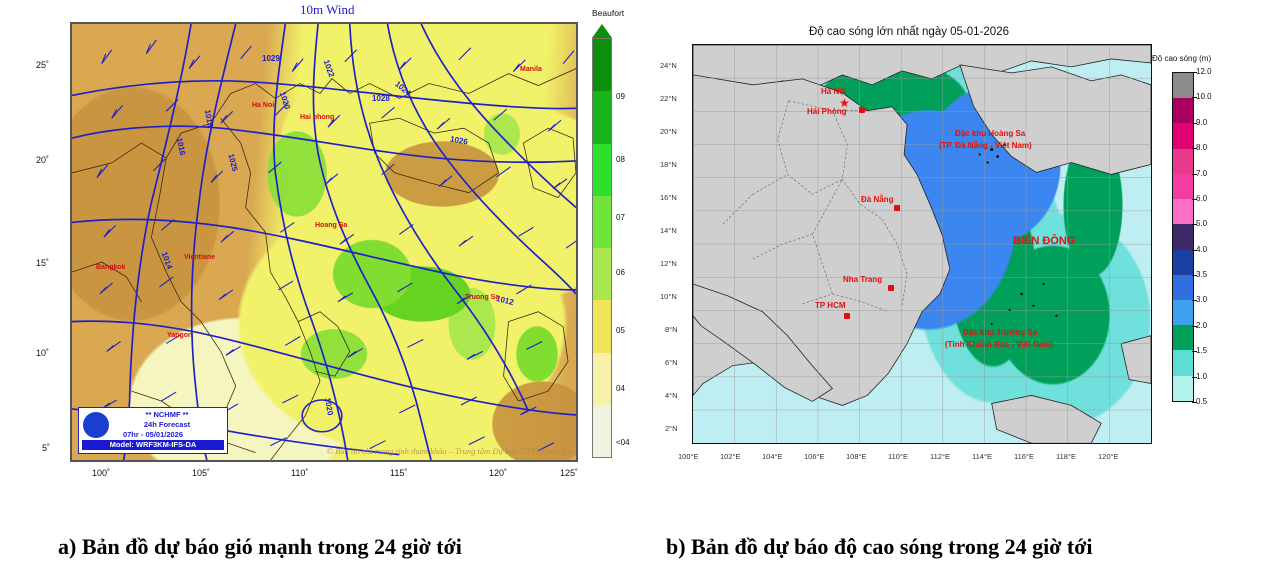 The height and width of the screenshot is (574, 1268). I want to click on wave-y-tick: 8°N, so click(671, 329).